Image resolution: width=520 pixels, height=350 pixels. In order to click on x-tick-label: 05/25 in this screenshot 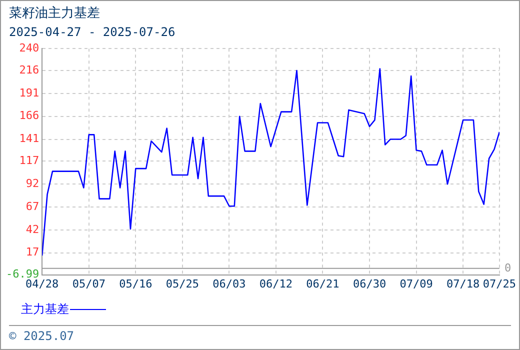, I will do `click(182, 283)`.